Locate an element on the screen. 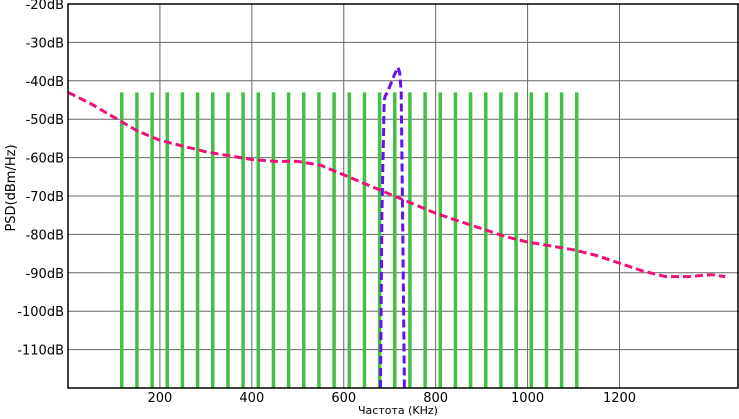 This screenshot has height=419, width=739. x-tick-label: 600 is located at coordinates (343, 398).